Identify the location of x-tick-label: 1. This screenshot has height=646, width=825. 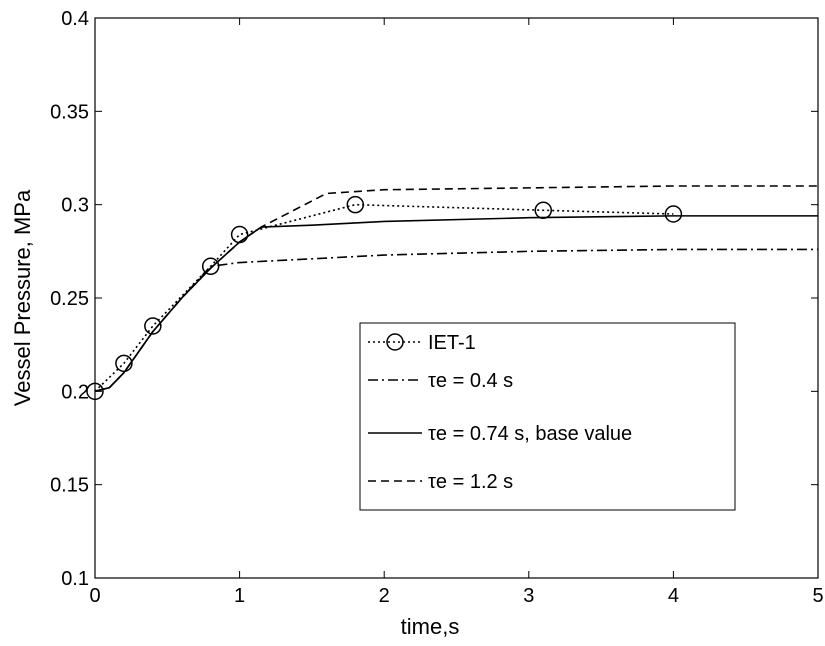
(239, 596).